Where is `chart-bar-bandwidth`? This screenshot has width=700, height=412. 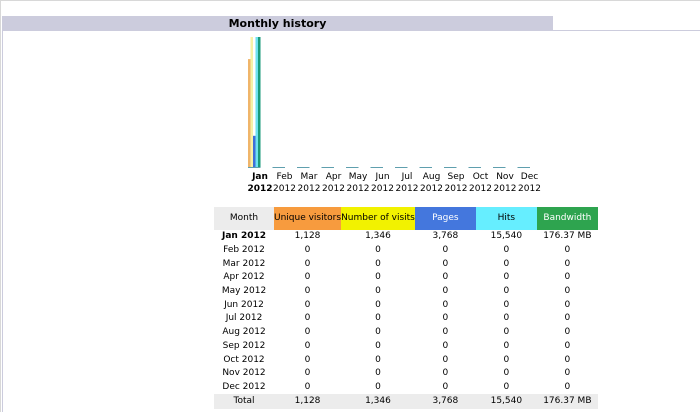 chart-bar-bandwidth is located at coordinates (259, 102).